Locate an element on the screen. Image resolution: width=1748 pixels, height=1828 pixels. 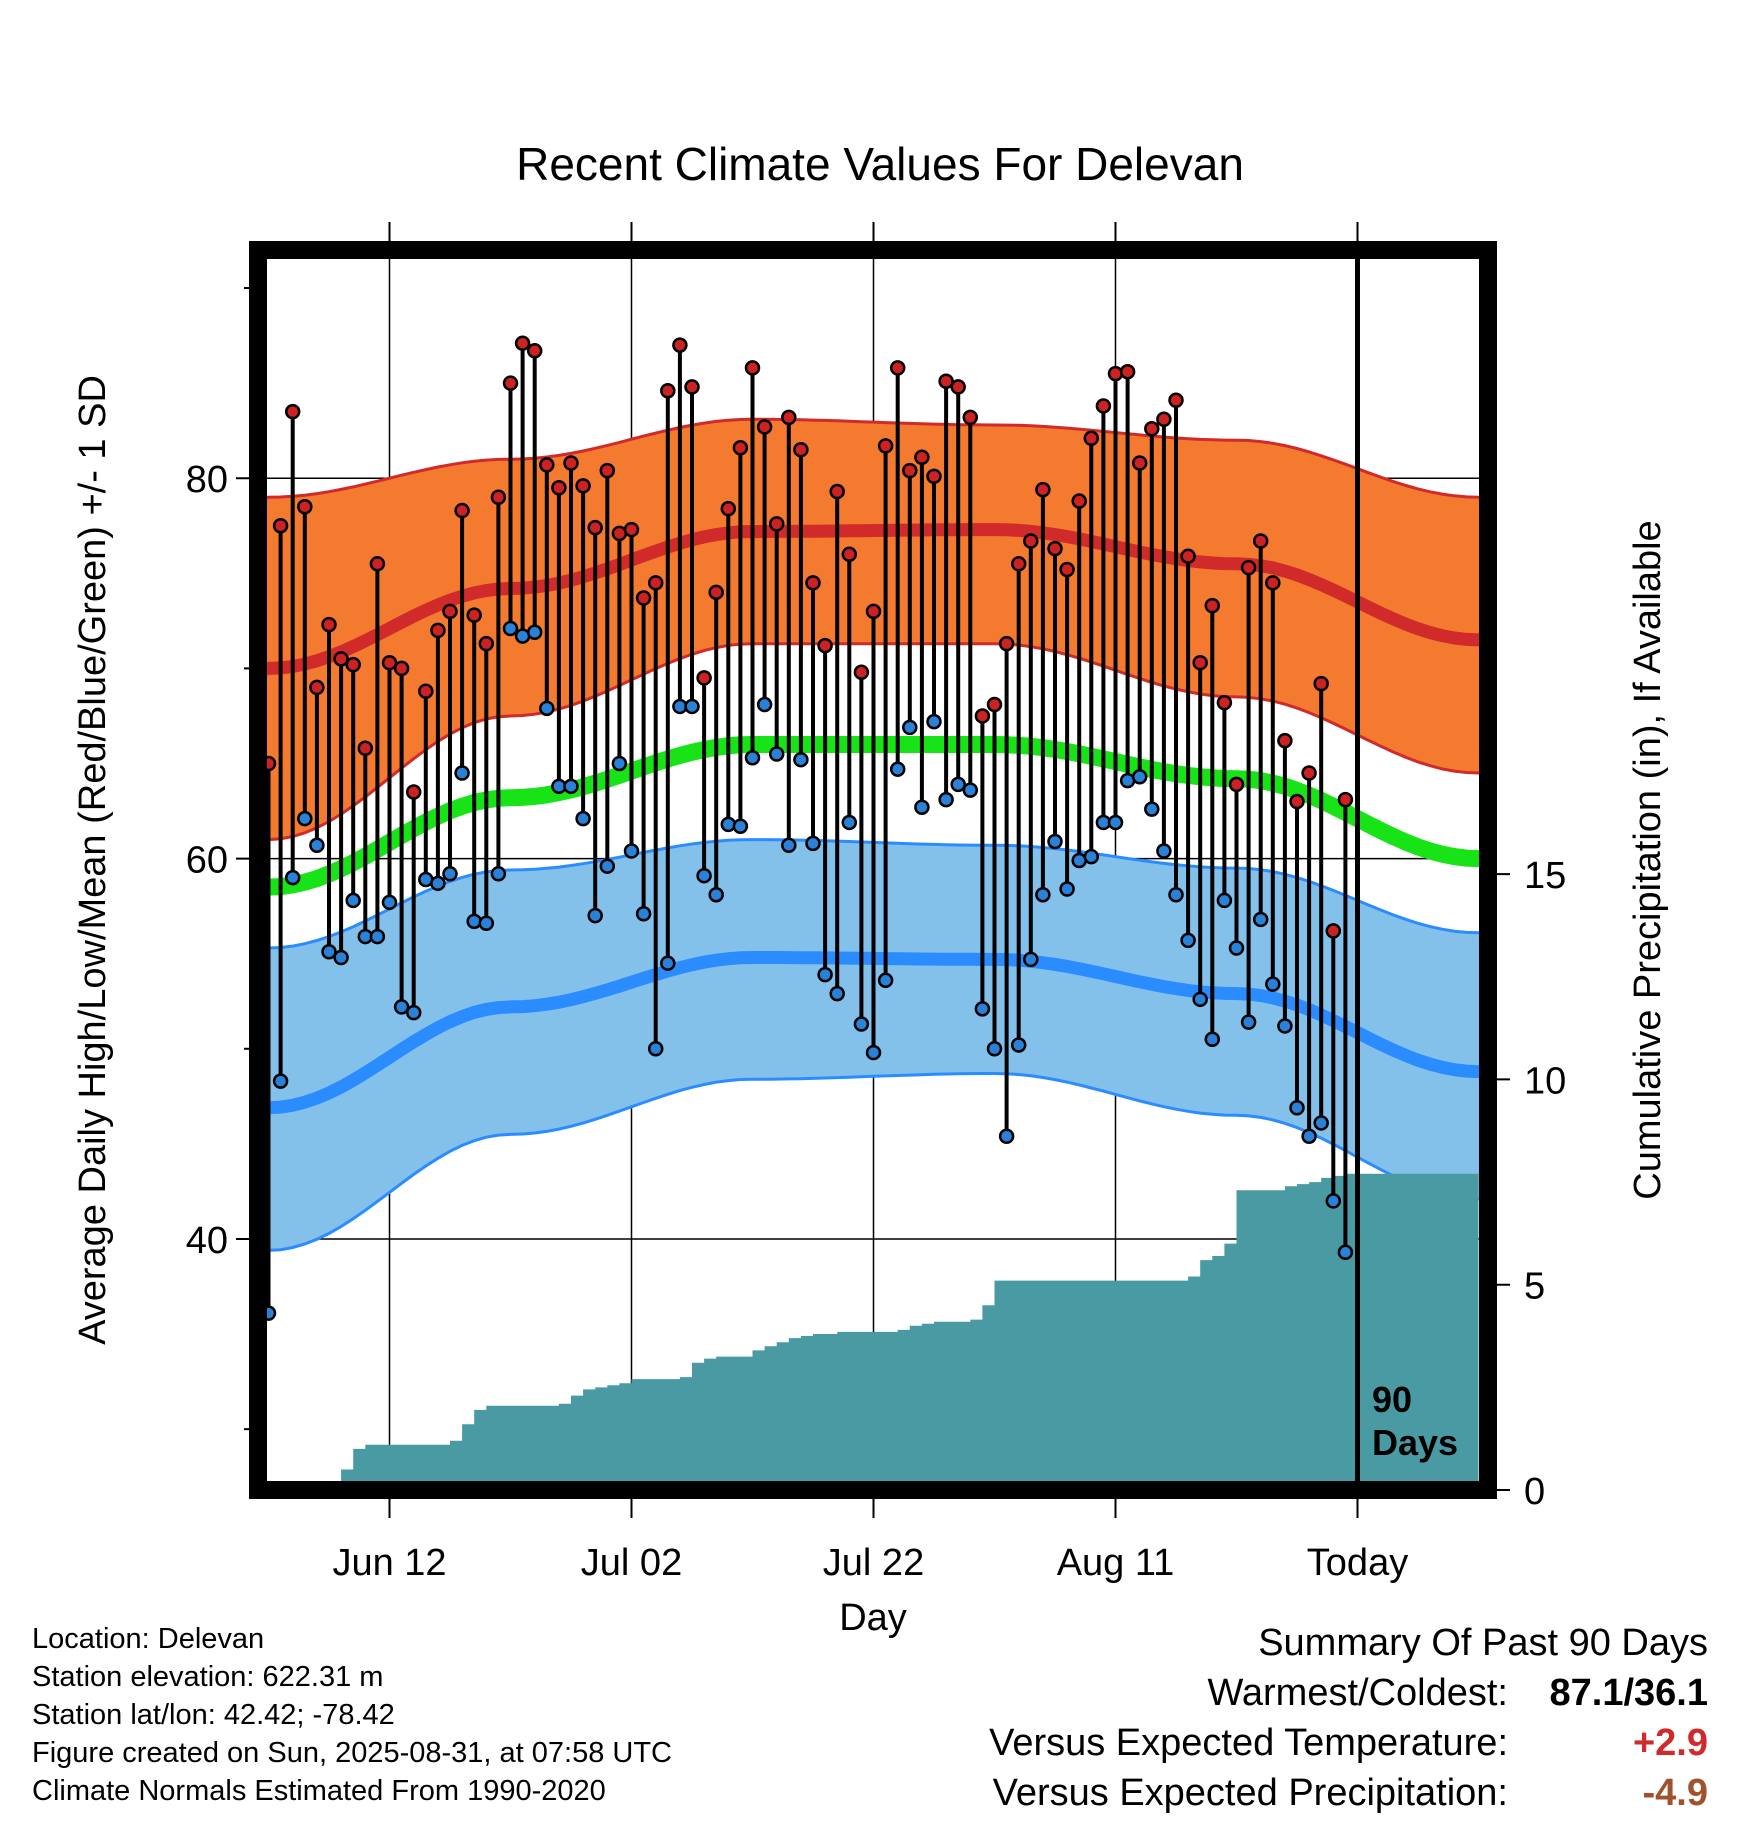
summary-row-precip: Versus Expected Precipitation: -4.9 is located at coordinates (1218, 1793).